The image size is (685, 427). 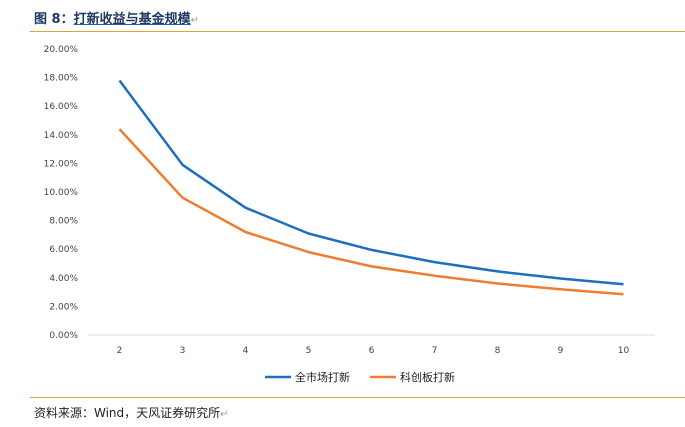 I want to click on figure-label: 图 8：, so click(x=54, y=19).